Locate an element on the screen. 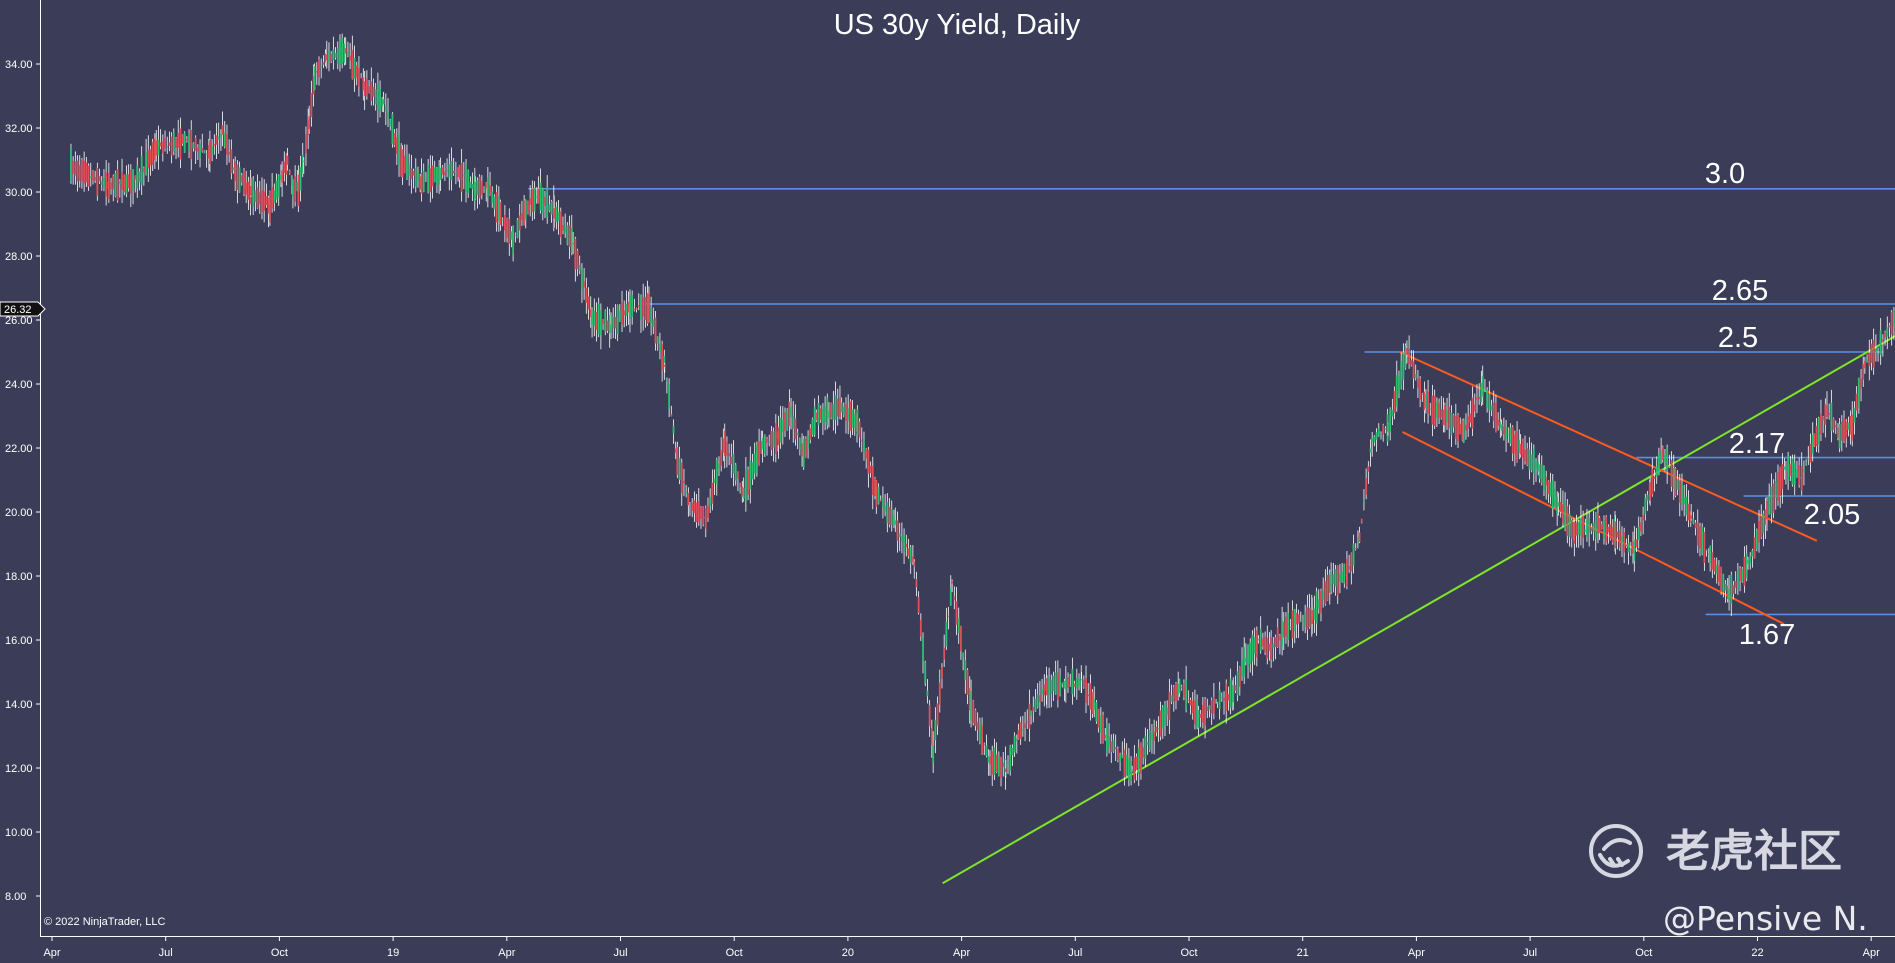  current-value-text: 26.32 is located at coordinates (18, 310).